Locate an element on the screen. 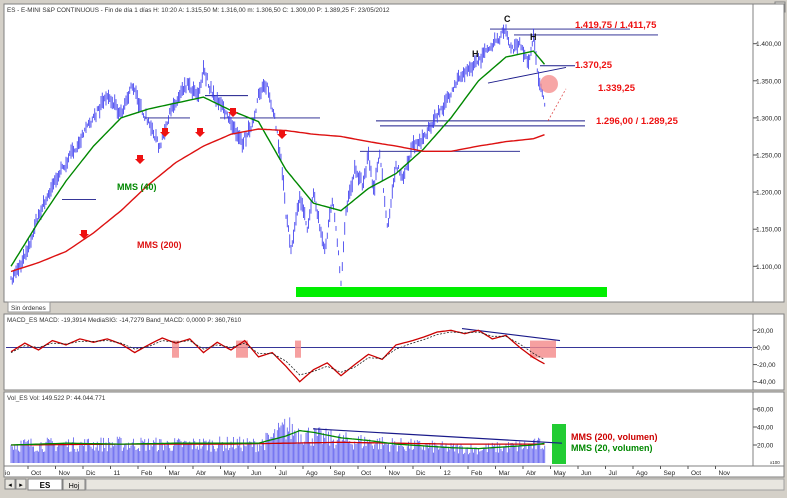 Image resolution: width=787 pixels, height=498 pixels. price-tick-label: 1.350,00 is located at coordinates (769, 81).